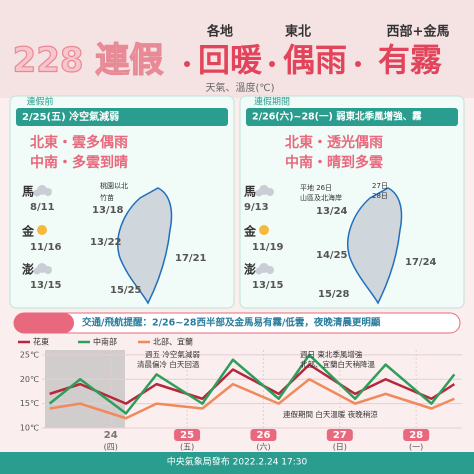  I want to click on x-tick-label: 28, so click(416, 435).